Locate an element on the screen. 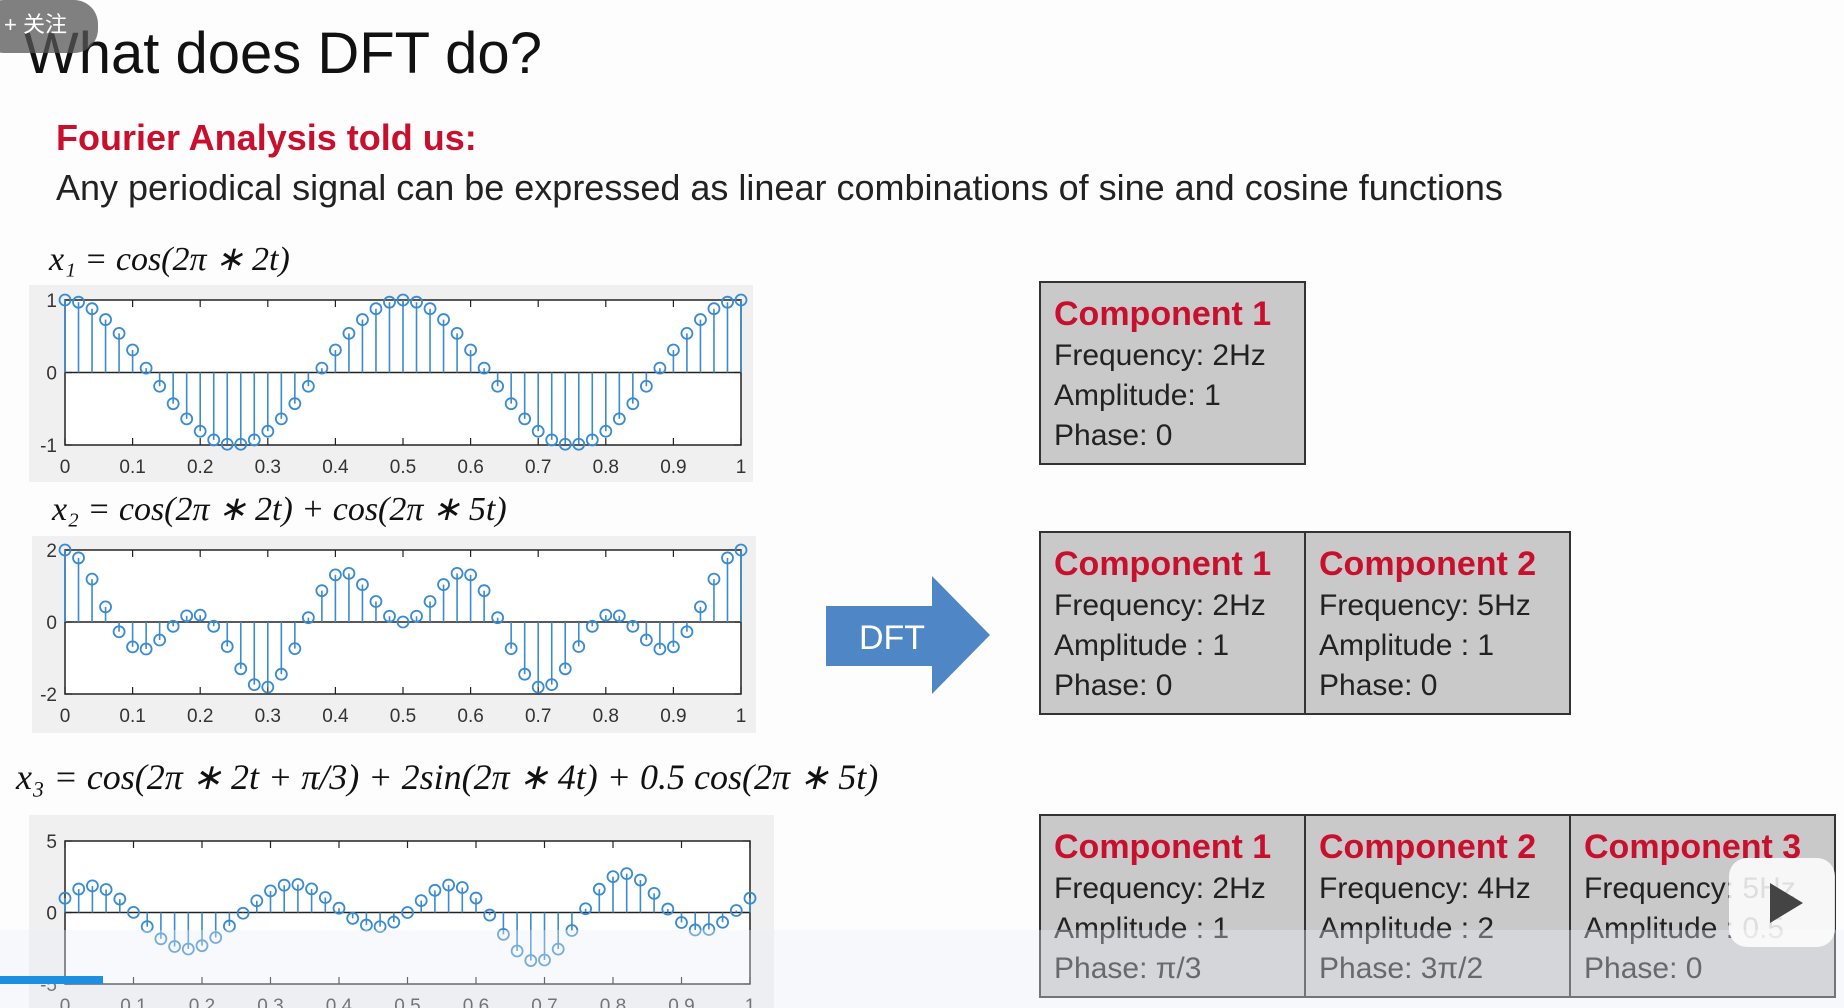 The width and height of the screenshot is (1844, 1008). chart-formula: x₁ = cos(2π ∗ 2t) is located at coordinates (169, 259).